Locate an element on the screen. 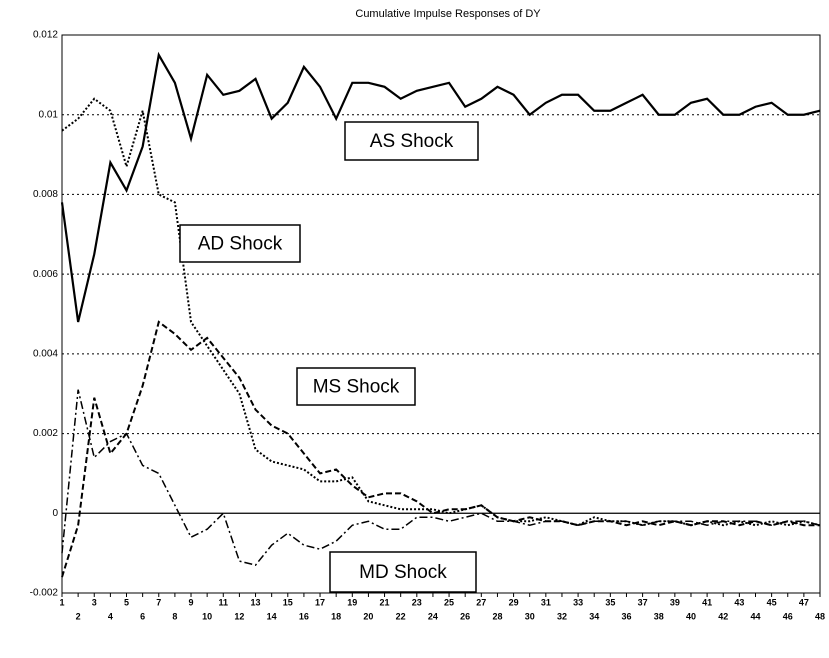 This screenshot has height=658, width=829. x-tick-label: 48 is located at coordinates (820, 616).